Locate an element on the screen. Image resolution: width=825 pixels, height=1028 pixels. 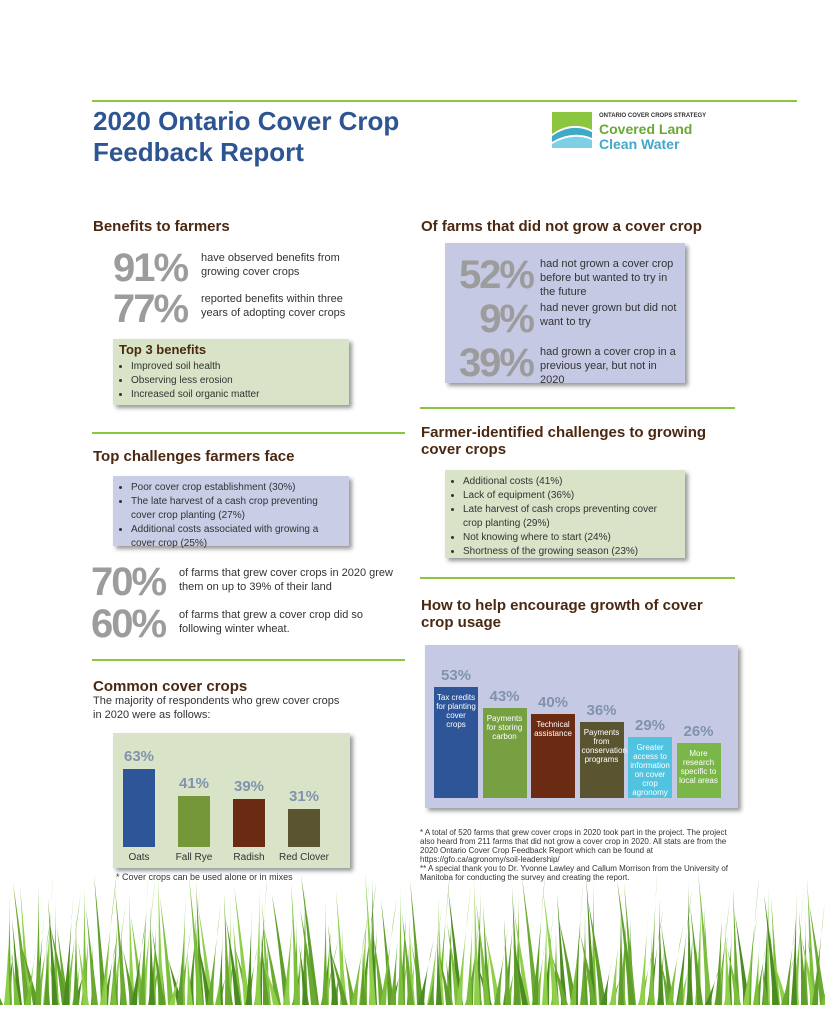
category-label: Radish is located at coordinates (249, 857).